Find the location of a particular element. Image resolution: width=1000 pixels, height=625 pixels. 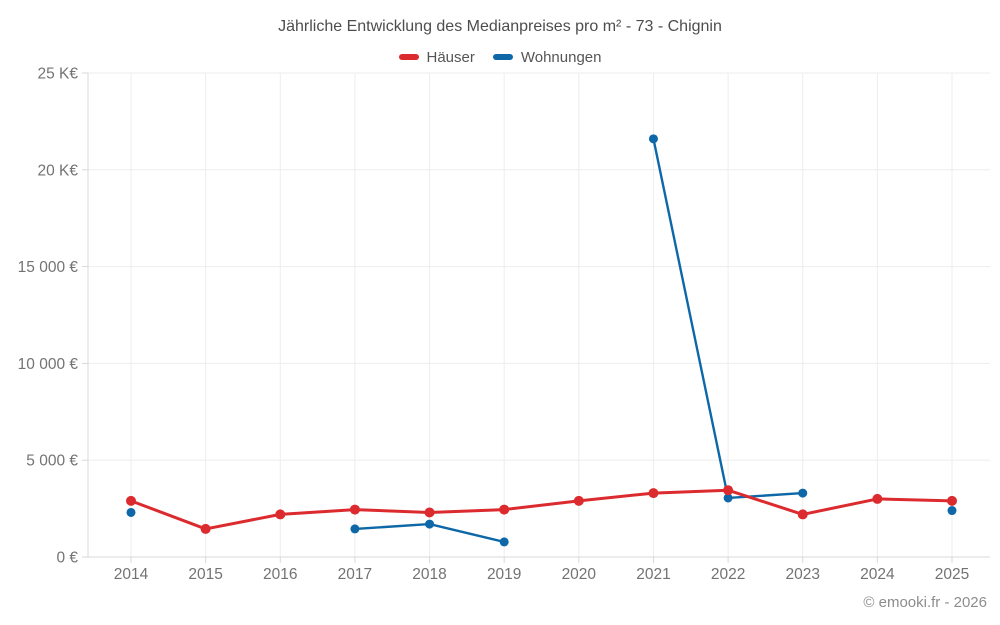

svg-text: 2016 is located at coordinates (280, 574).